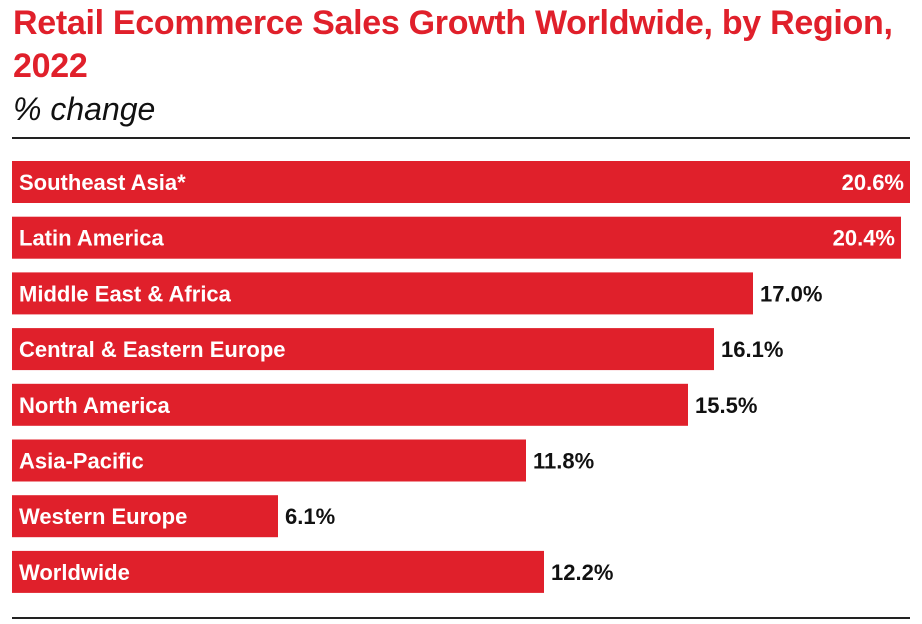 The height and width of the screenshot is (624, 922). I want to click on category-label-western-europe: Western Europe, so click(103, 516).